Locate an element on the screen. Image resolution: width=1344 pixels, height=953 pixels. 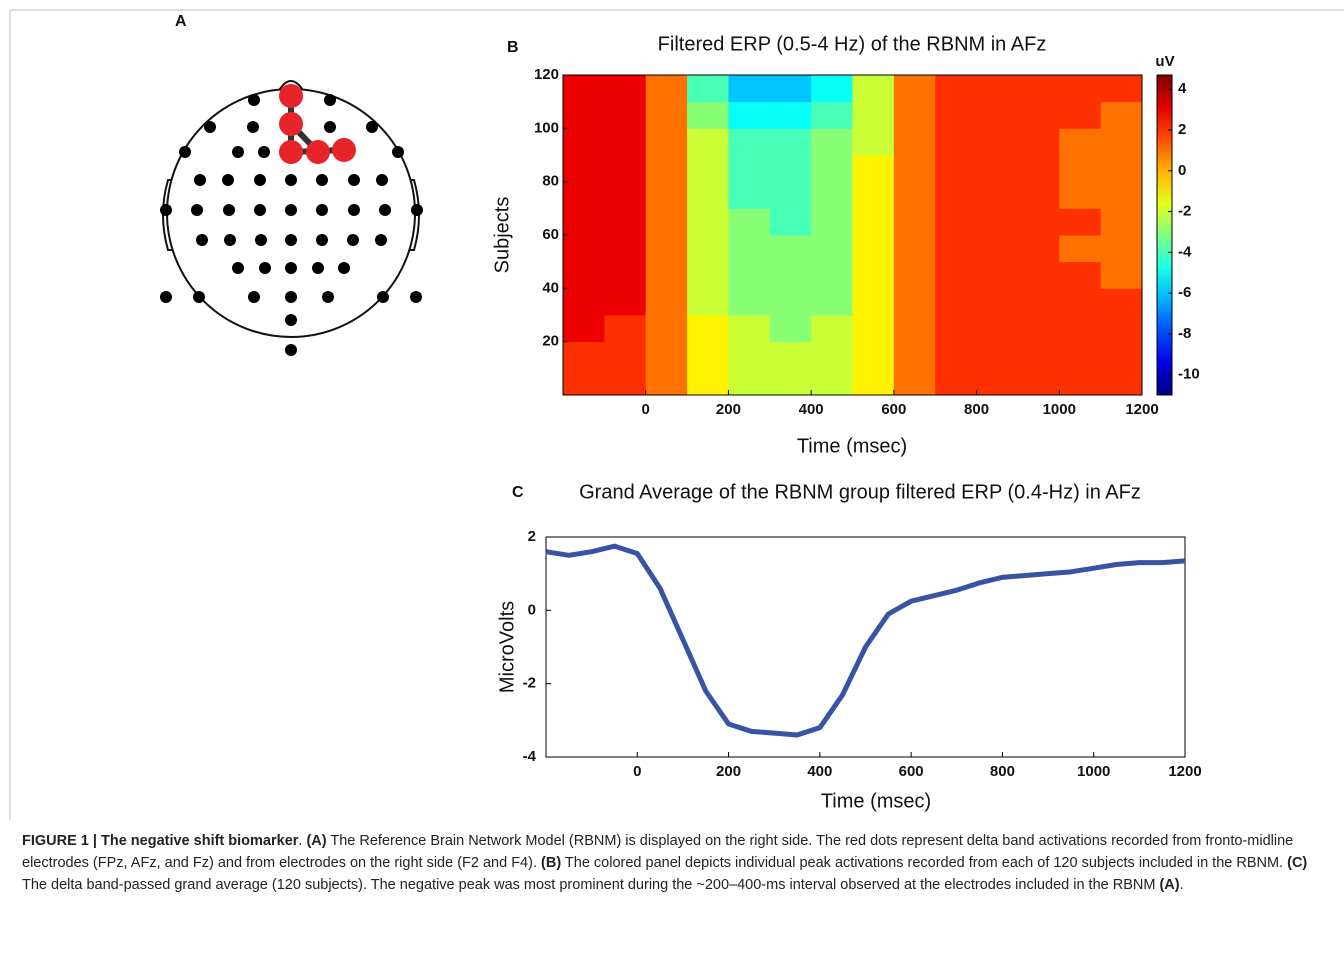
panel-label: B is located at coordinates (513, 47).